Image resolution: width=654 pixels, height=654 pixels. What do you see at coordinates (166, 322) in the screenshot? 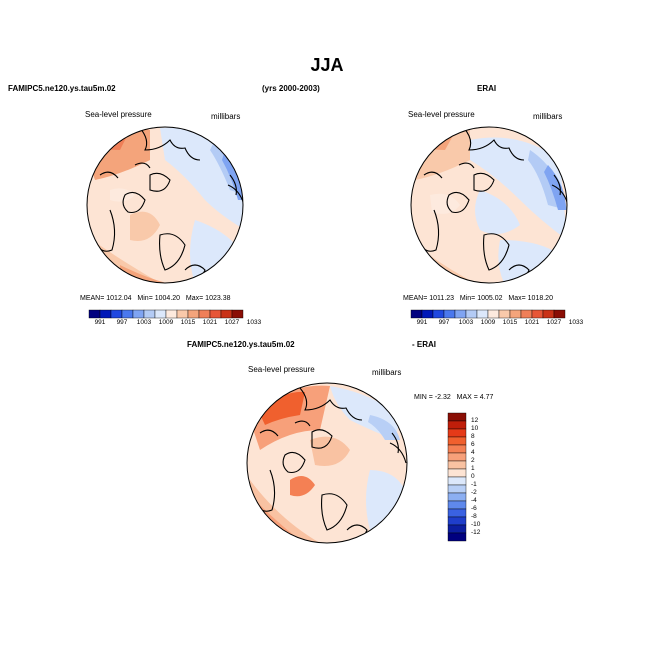
I see `model-colorbar-label: 1009` at bounding box center [166, 322].